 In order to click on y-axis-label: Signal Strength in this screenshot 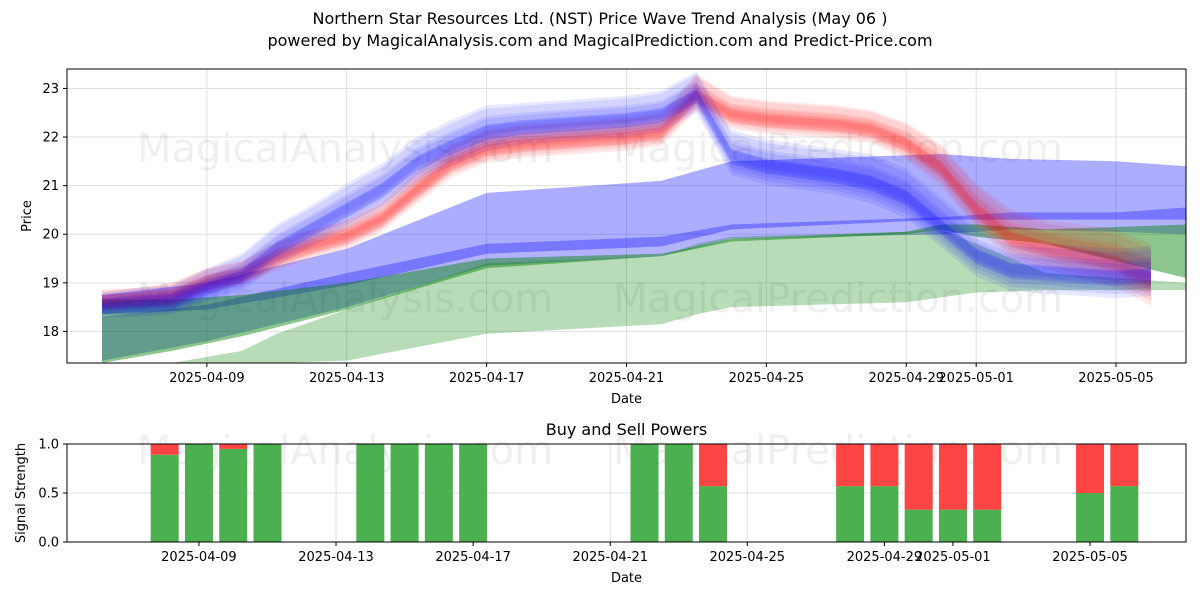, I will do `click(21, 493)`.